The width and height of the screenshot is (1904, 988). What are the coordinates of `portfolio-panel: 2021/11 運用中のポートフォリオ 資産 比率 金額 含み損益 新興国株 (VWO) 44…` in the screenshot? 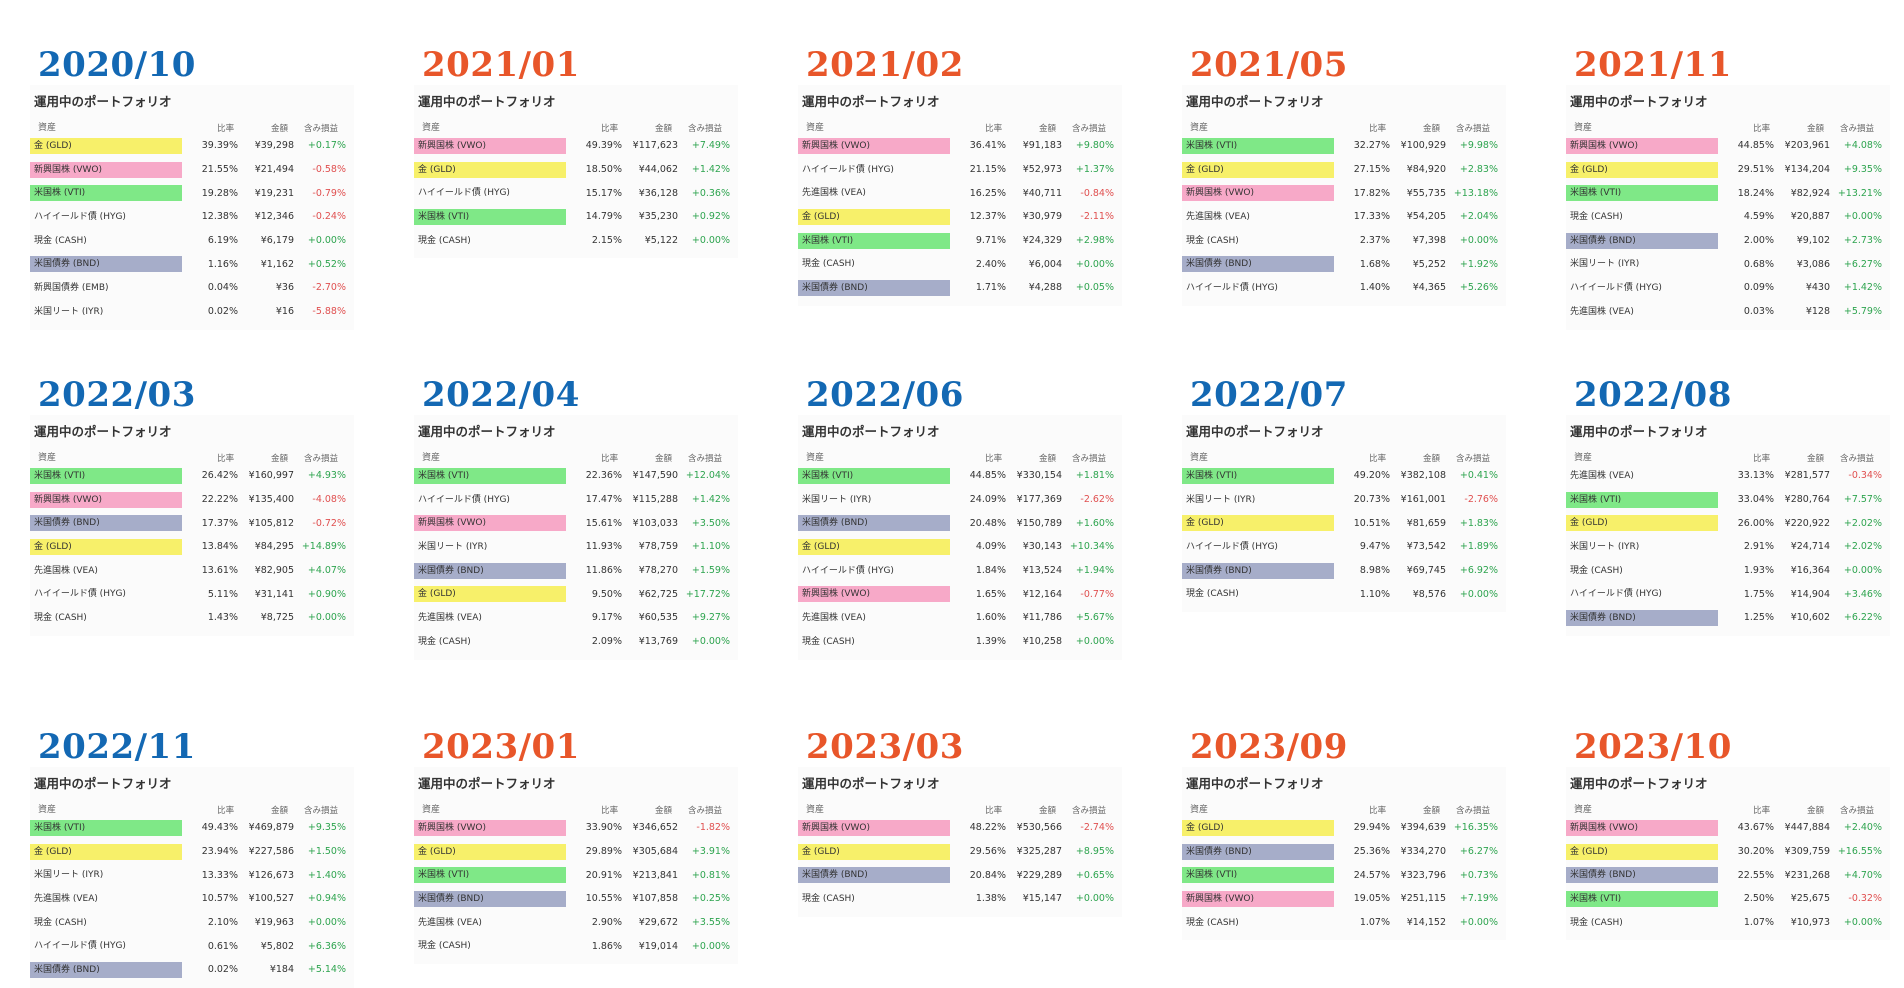 It's located at (1735, 187).